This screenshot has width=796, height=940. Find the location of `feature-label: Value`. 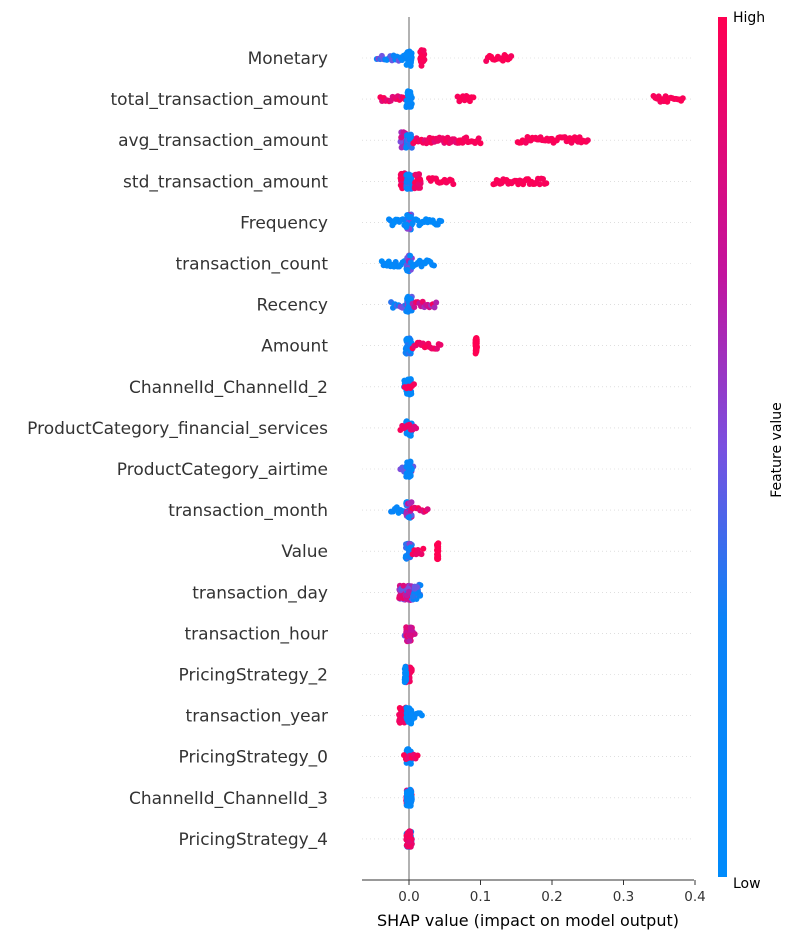

feature-label: Value is located at coordinates (304, 552).